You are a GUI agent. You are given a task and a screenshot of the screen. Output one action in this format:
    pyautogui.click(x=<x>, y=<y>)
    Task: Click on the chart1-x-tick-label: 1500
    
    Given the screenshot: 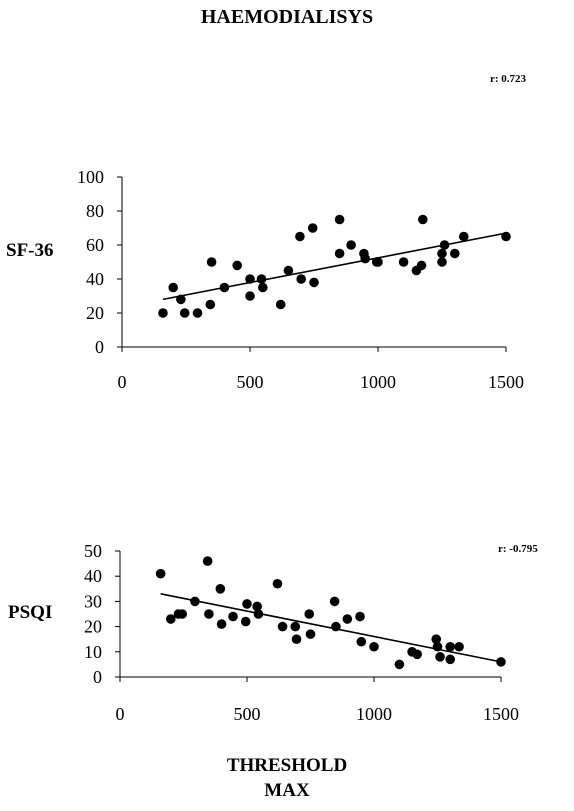 What is the action you would take?
    pyautogui.click(x=506, y=382)
    